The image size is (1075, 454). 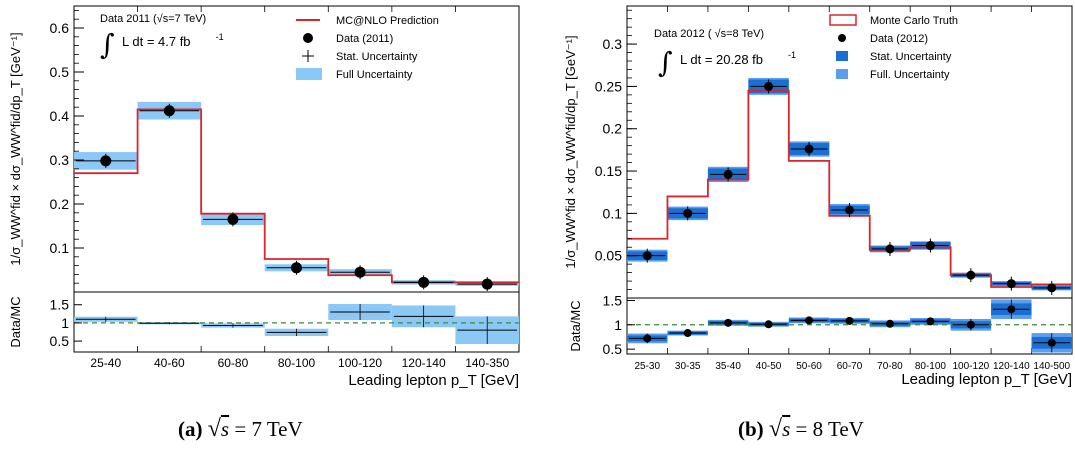 I want to click on ratio-frame, so click(x=849, y=326).